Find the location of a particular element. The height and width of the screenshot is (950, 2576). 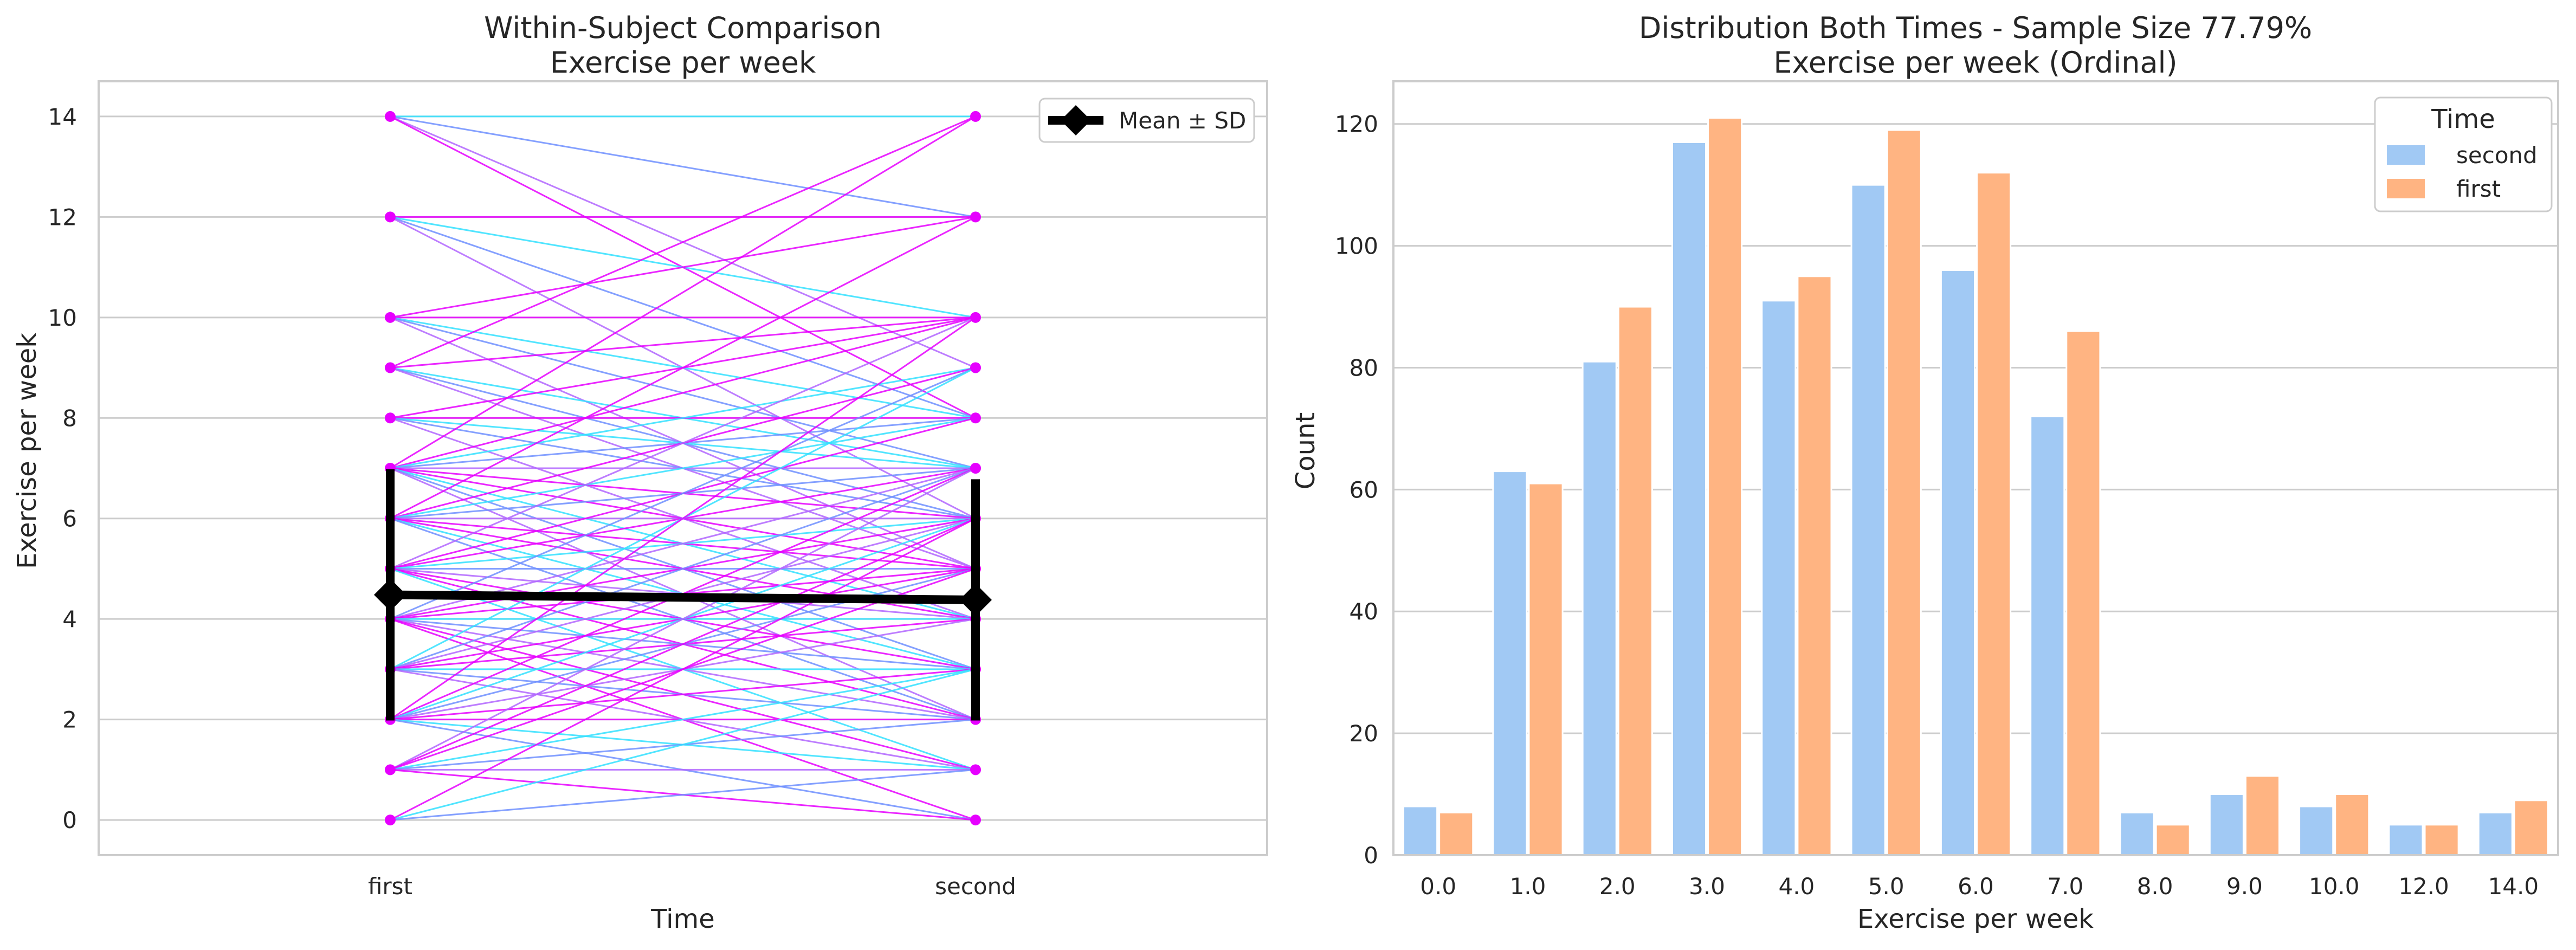

left-chart-title-line1: Within-Subject Comparison is located at coordinates (683, 28).